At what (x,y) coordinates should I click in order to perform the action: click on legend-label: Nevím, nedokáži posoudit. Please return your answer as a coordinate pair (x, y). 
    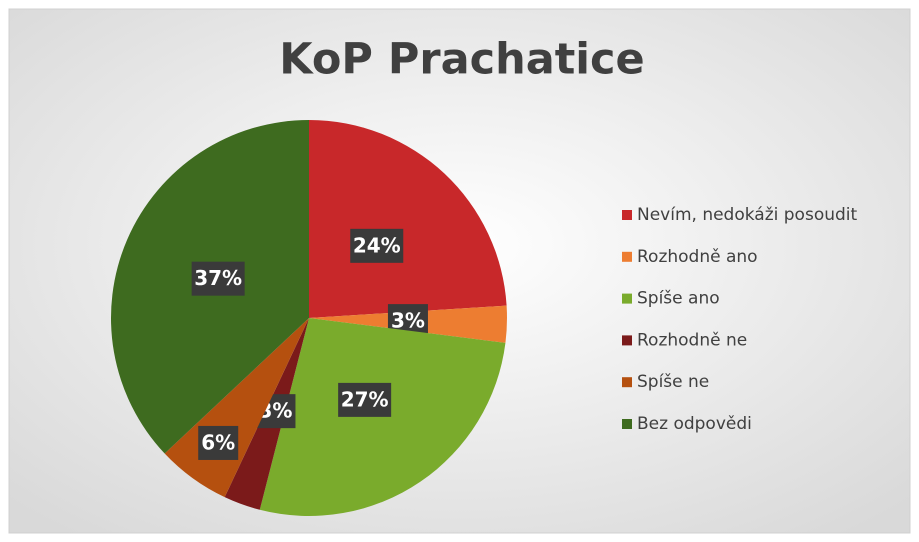
    Looking at the image, I should click on (747, 215).